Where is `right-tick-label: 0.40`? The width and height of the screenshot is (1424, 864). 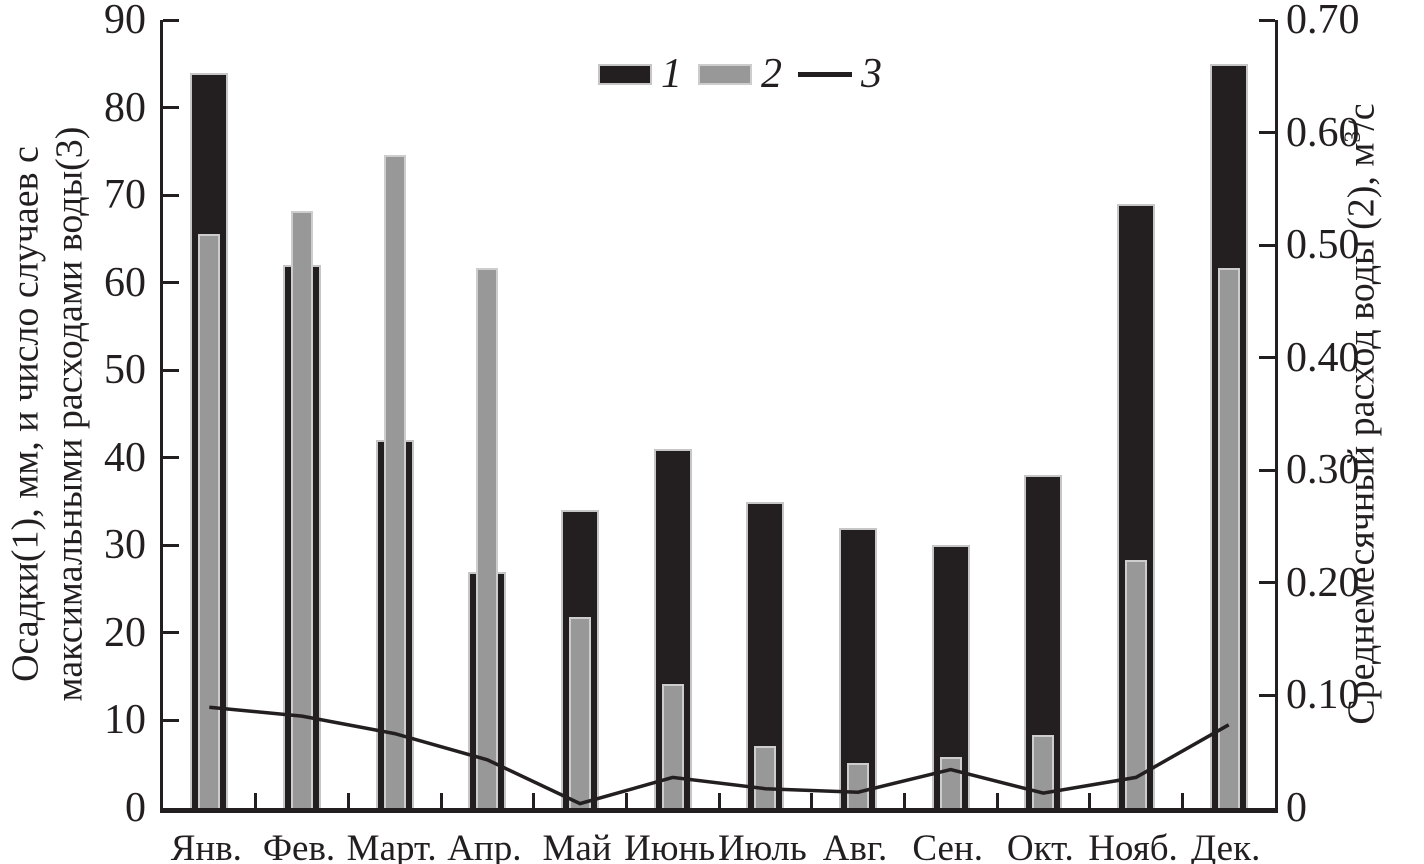 right-tick-label: 0.40 is located at coordinates (1323, 357).